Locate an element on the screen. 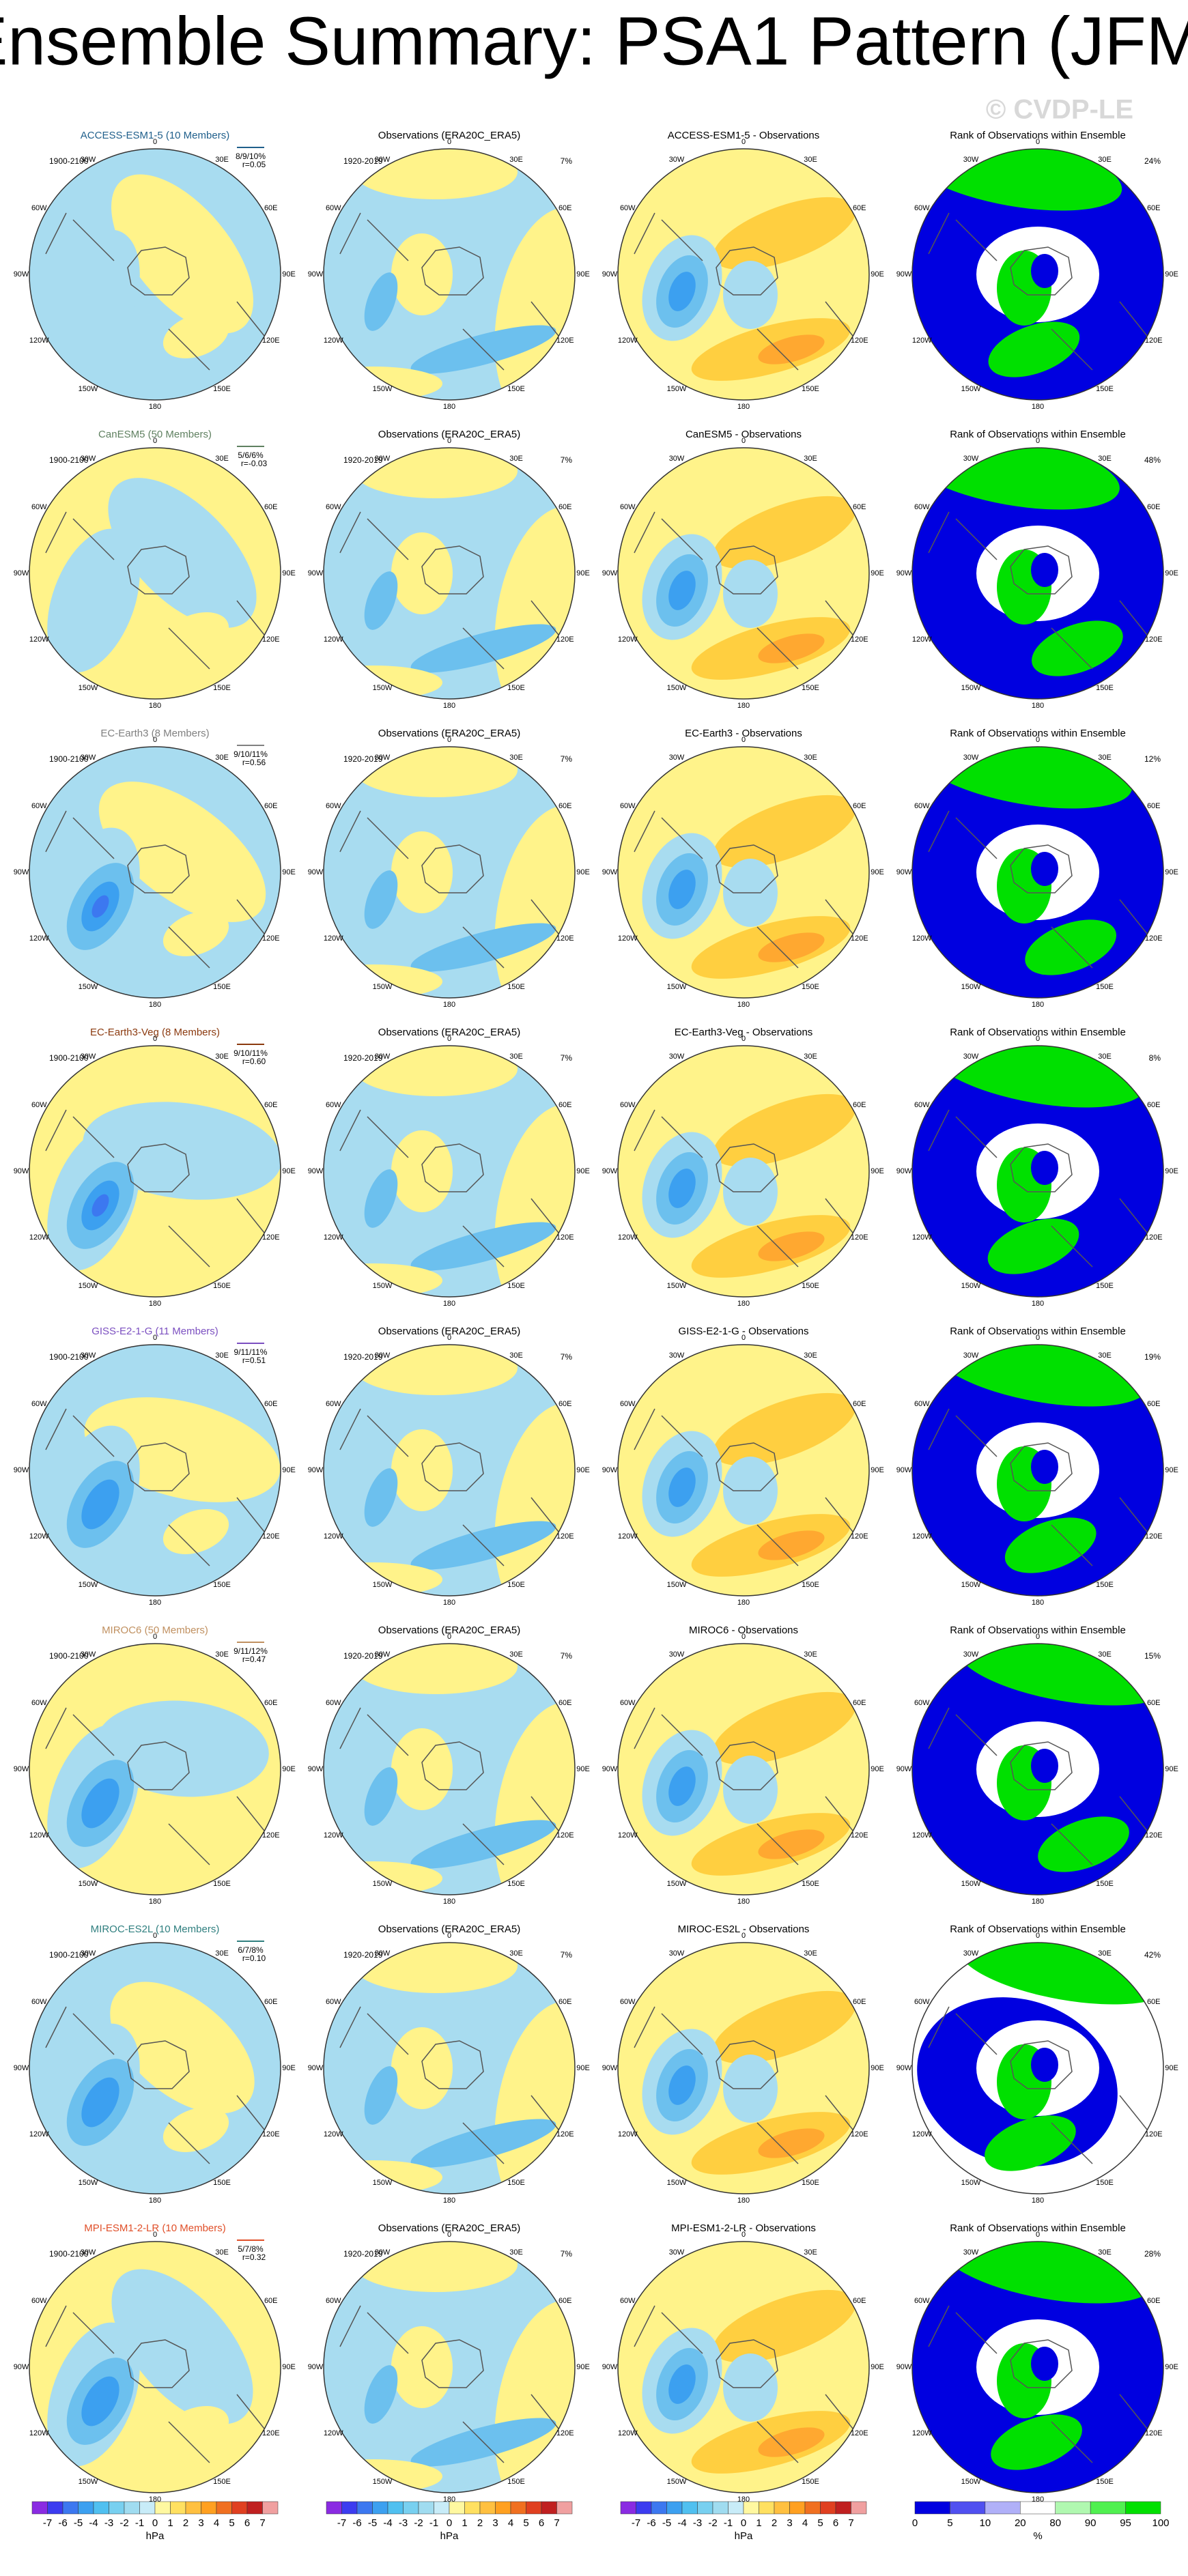 This screenshot has width=1188, height=2576. rank-pct: 15% is located at coordinates (1152, 1656).